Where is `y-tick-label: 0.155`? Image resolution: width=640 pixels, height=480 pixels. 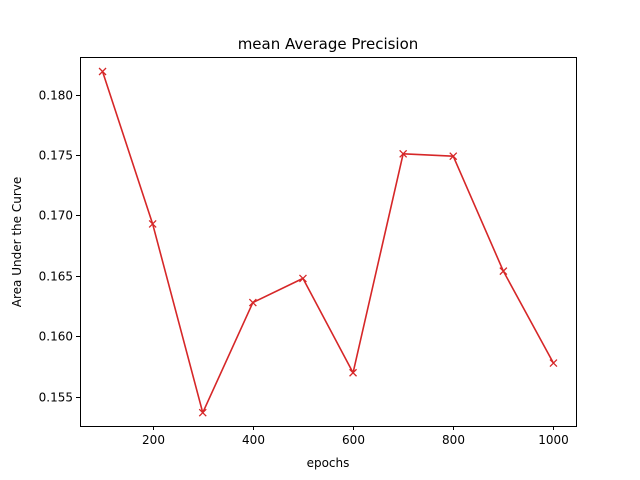 y-tick-label: 0.155 is located at coordinates (56, 398).